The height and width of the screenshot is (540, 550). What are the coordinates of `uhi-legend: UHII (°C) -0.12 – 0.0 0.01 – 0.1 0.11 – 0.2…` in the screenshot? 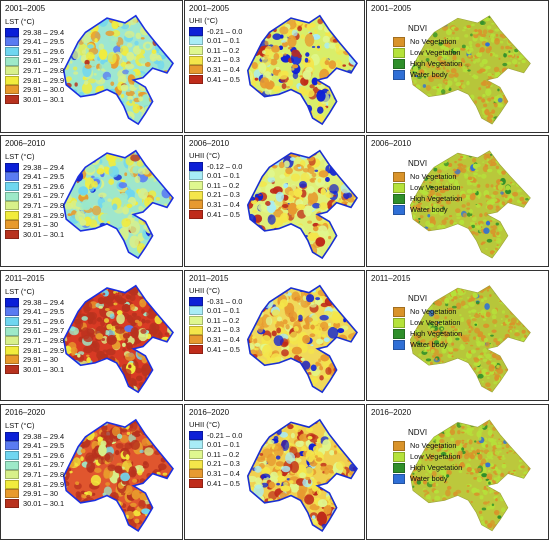 It's located at (215, 185).